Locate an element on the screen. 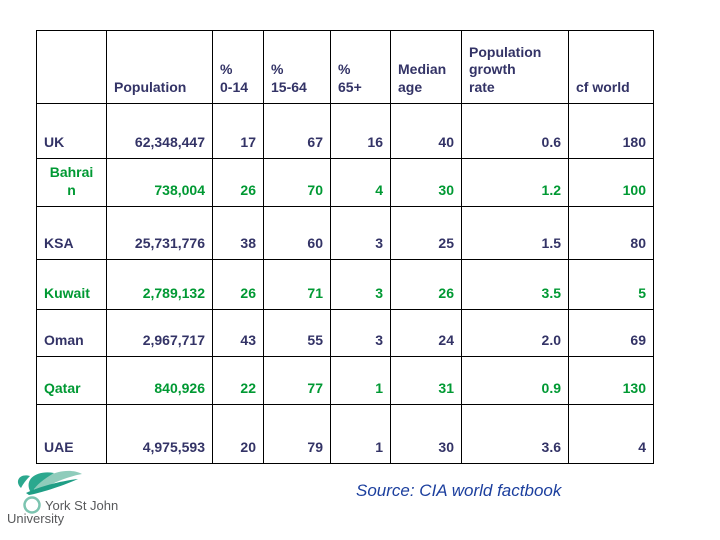 This screenshot has width=720, height=540. header-country-blank is located at coordinates (71, 67).